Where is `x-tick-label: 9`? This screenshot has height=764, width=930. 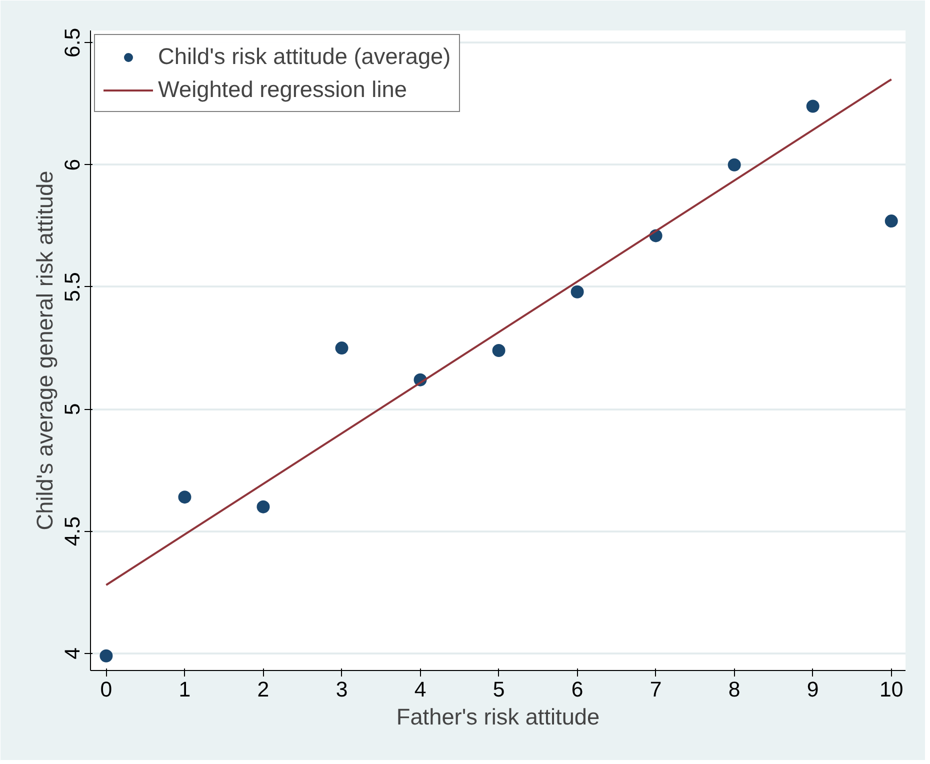 x-tick-label: 9 is located at coordinates (812, 690).